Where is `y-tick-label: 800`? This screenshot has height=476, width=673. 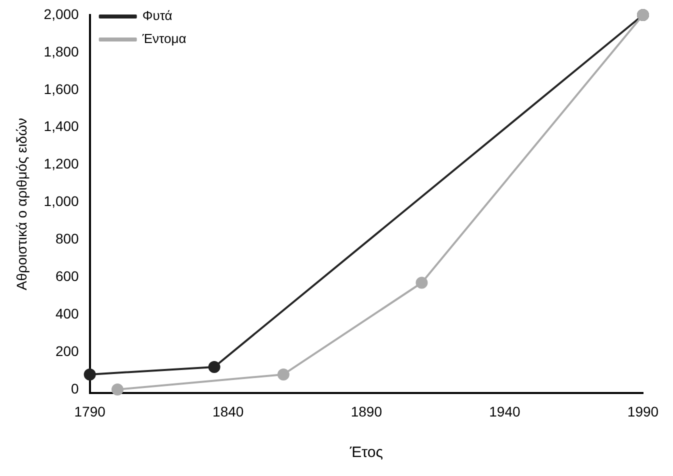
y-tick-label: 800 is located at coordinates (67, 238).